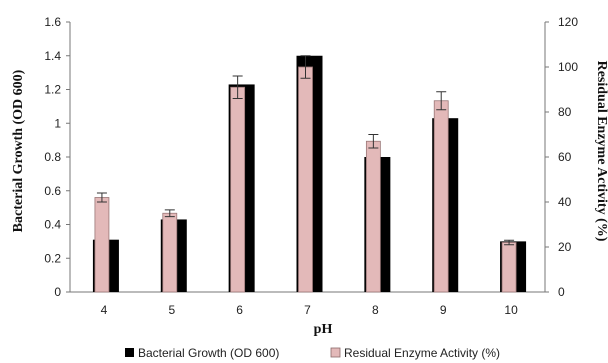 This screenshot has height=363, width=608. I want to click on right-tick-label: 60, so click(565, 157).